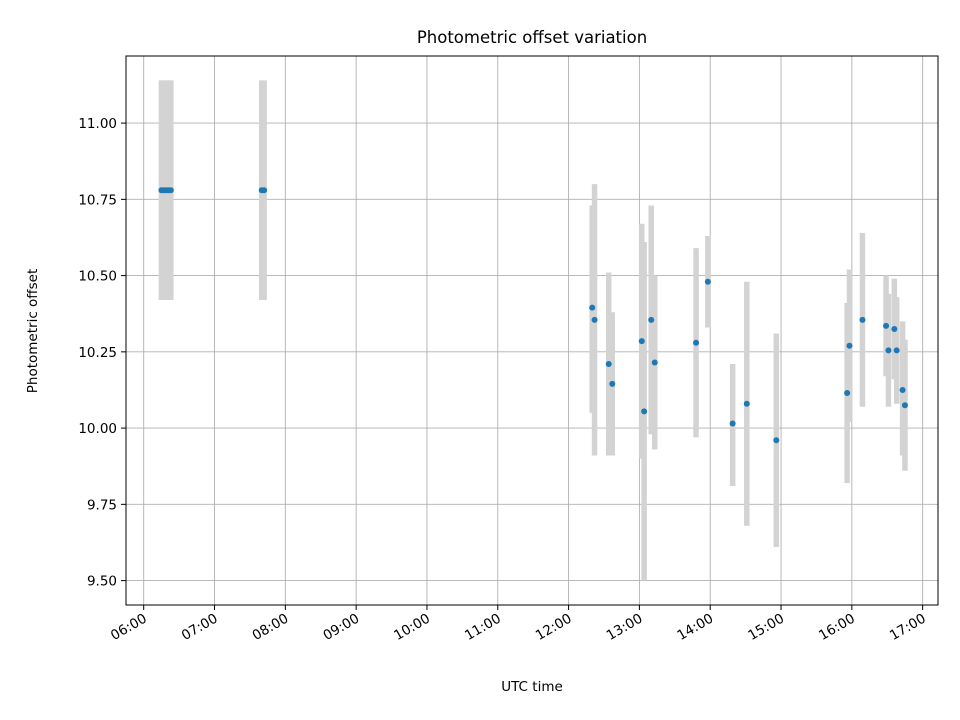 The height and width of the screenshot is (720, 960). Describe the element at coordinates (97, 353) in the screenshot. I see `y-tick-label: 10.25` at that location.